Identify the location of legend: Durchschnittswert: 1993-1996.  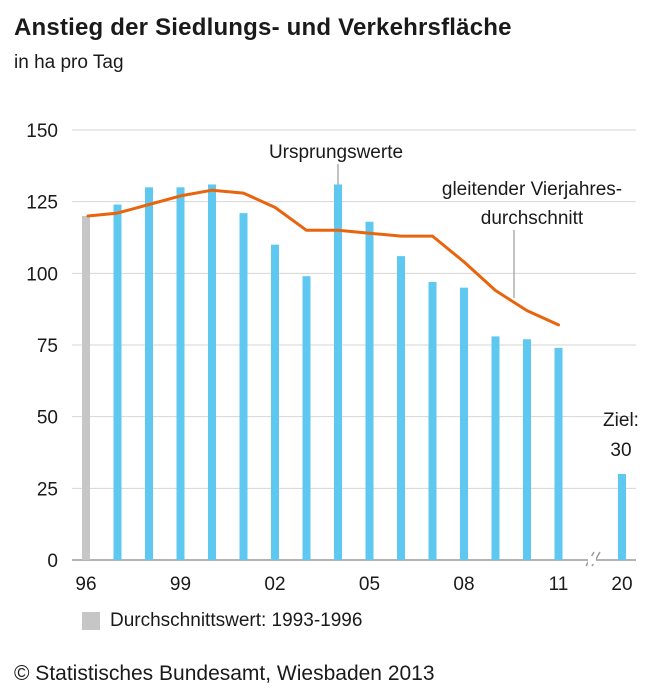
(222, 621).